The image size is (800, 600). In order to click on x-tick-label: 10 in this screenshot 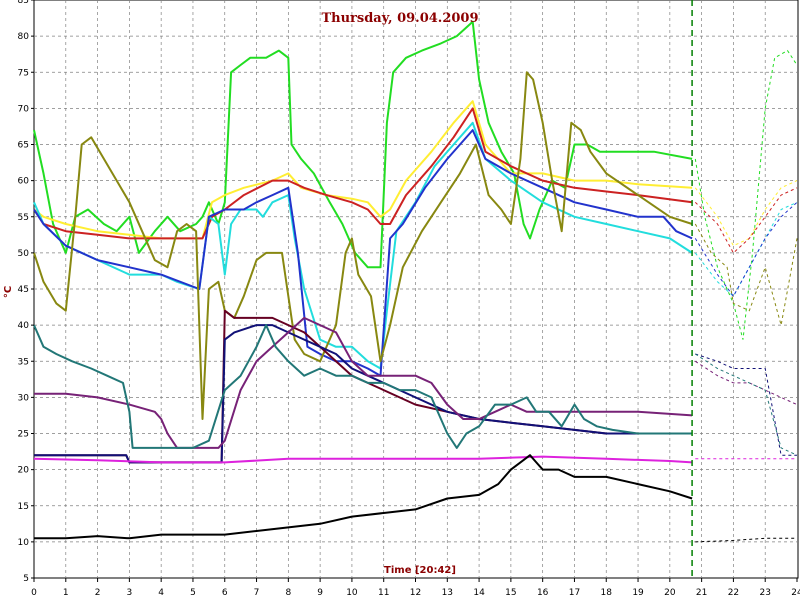, I will do `click(352, 593)`.